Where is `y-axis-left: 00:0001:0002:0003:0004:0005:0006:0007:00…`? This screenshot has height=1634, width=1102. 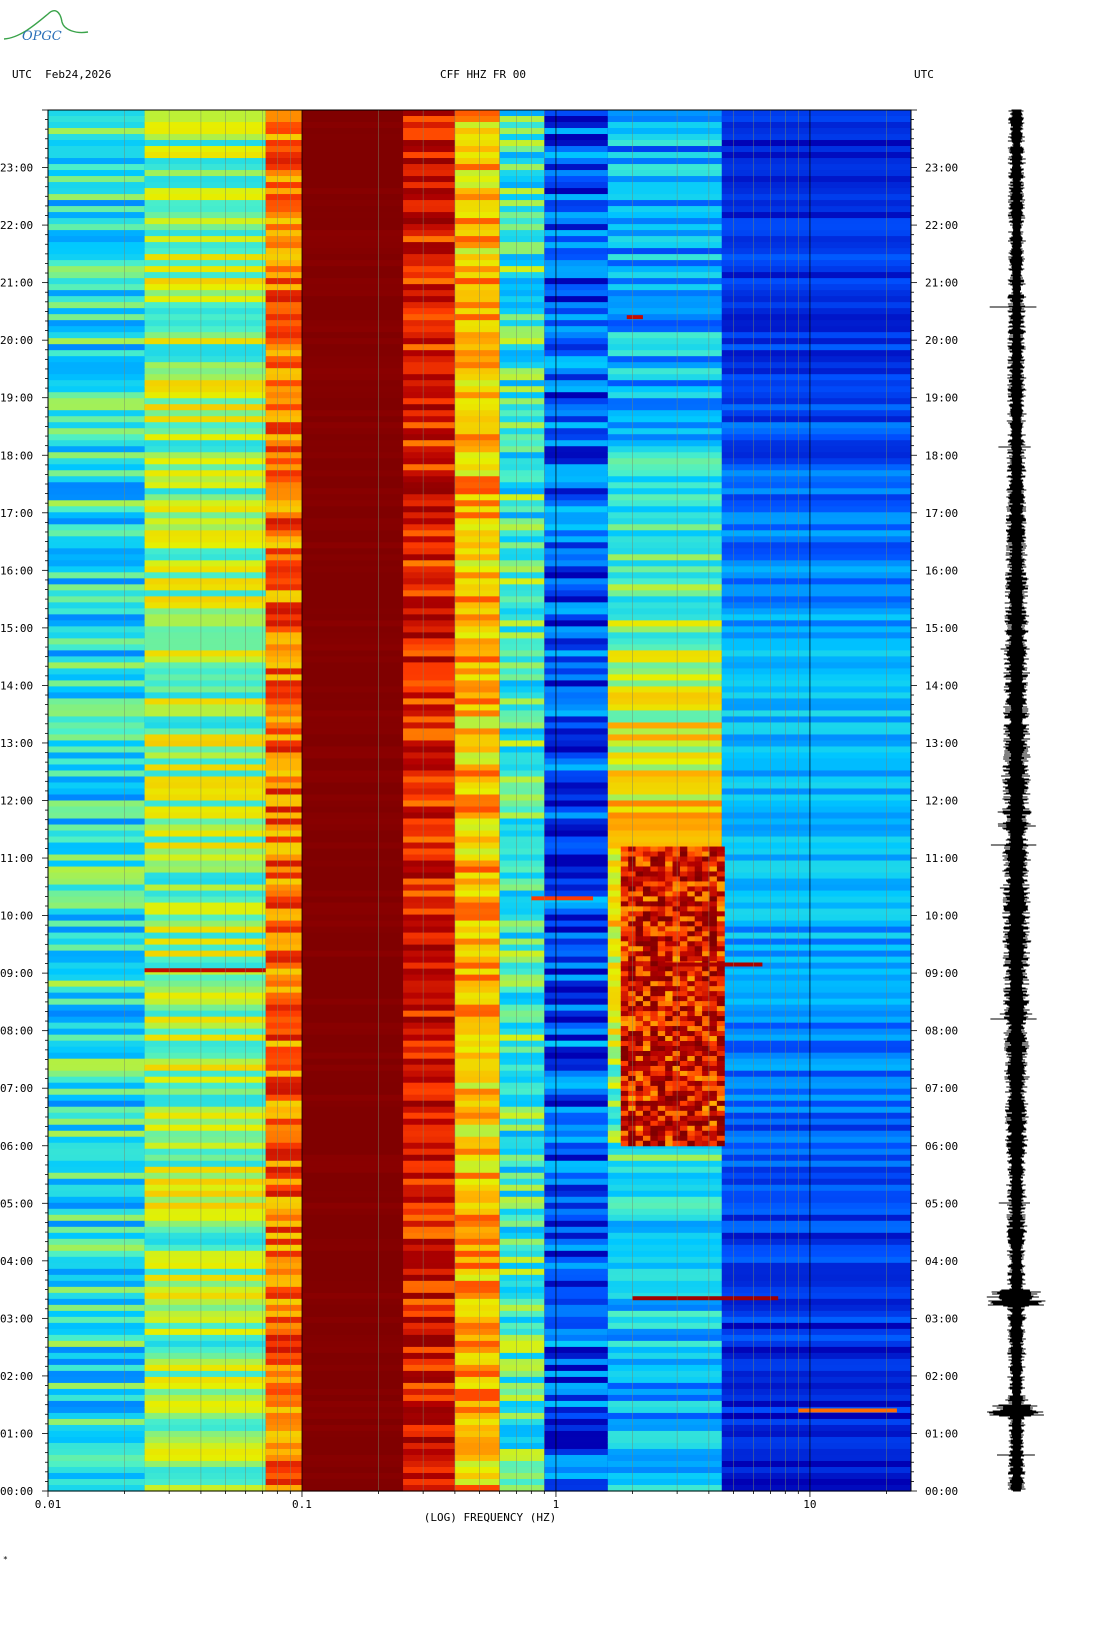 y-axis-left: 00:0001:0002:0003:0004:0005:0006:0007:00… is located at coordinates (24, 803).